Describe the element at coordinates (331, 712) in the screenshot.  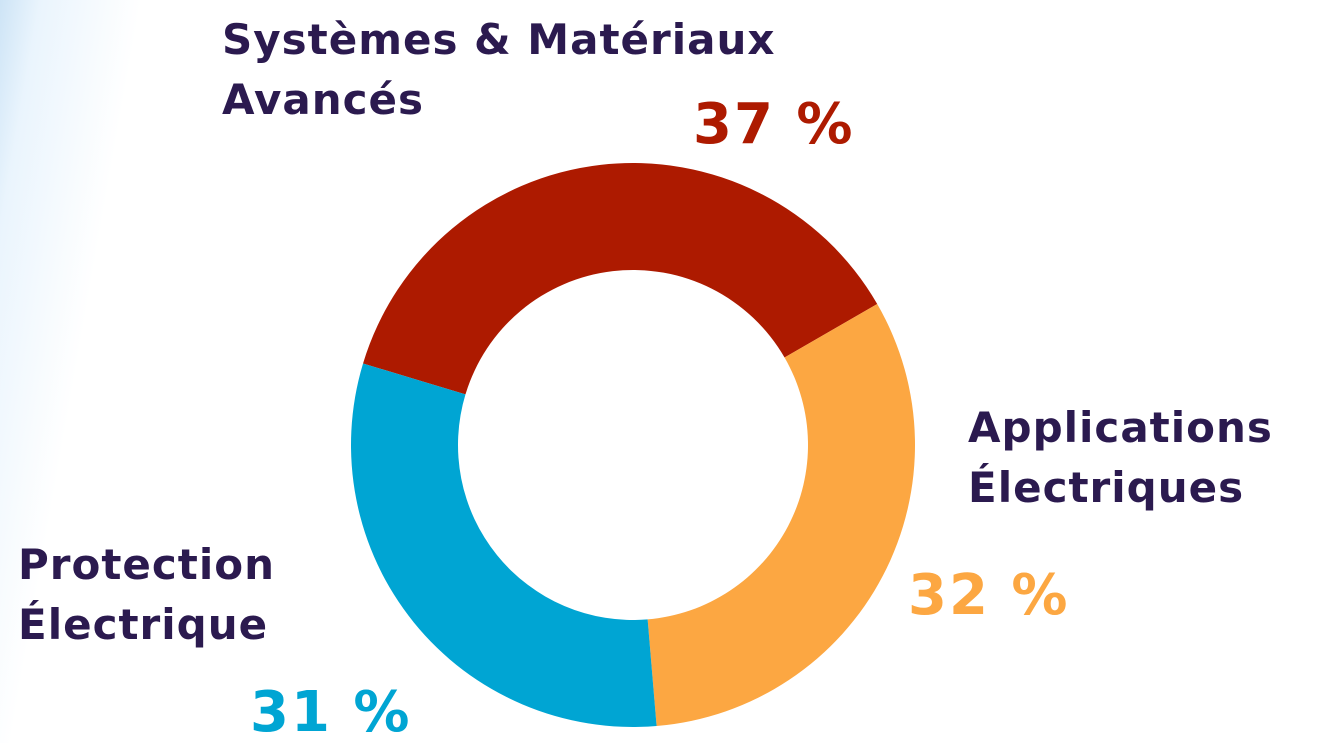
I see `value-label: 31 %` at that location.